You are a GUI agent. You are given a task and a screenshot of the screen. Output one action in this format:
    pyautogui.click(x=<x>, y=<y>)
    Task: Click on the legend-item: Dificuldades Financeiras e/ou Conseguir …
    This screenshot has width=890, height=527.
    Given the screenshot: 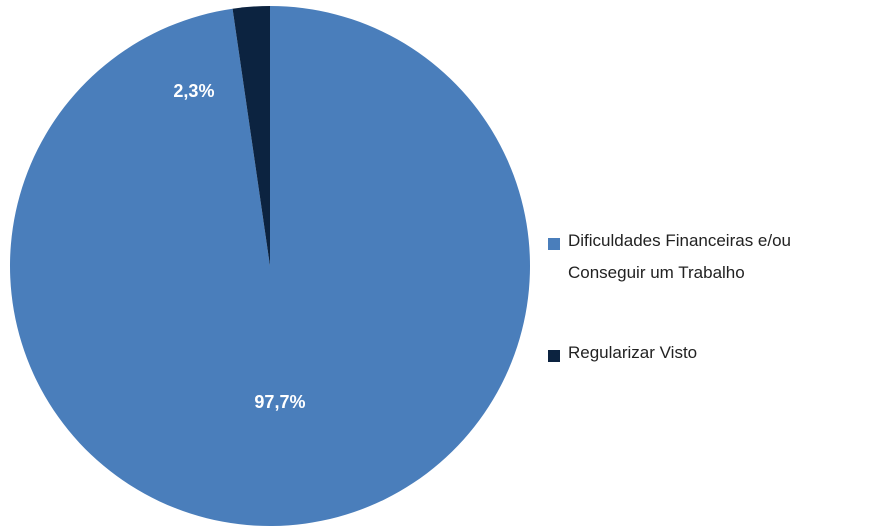 What is the action you would take?
    pyautogui.click(x=698, y=260)
    